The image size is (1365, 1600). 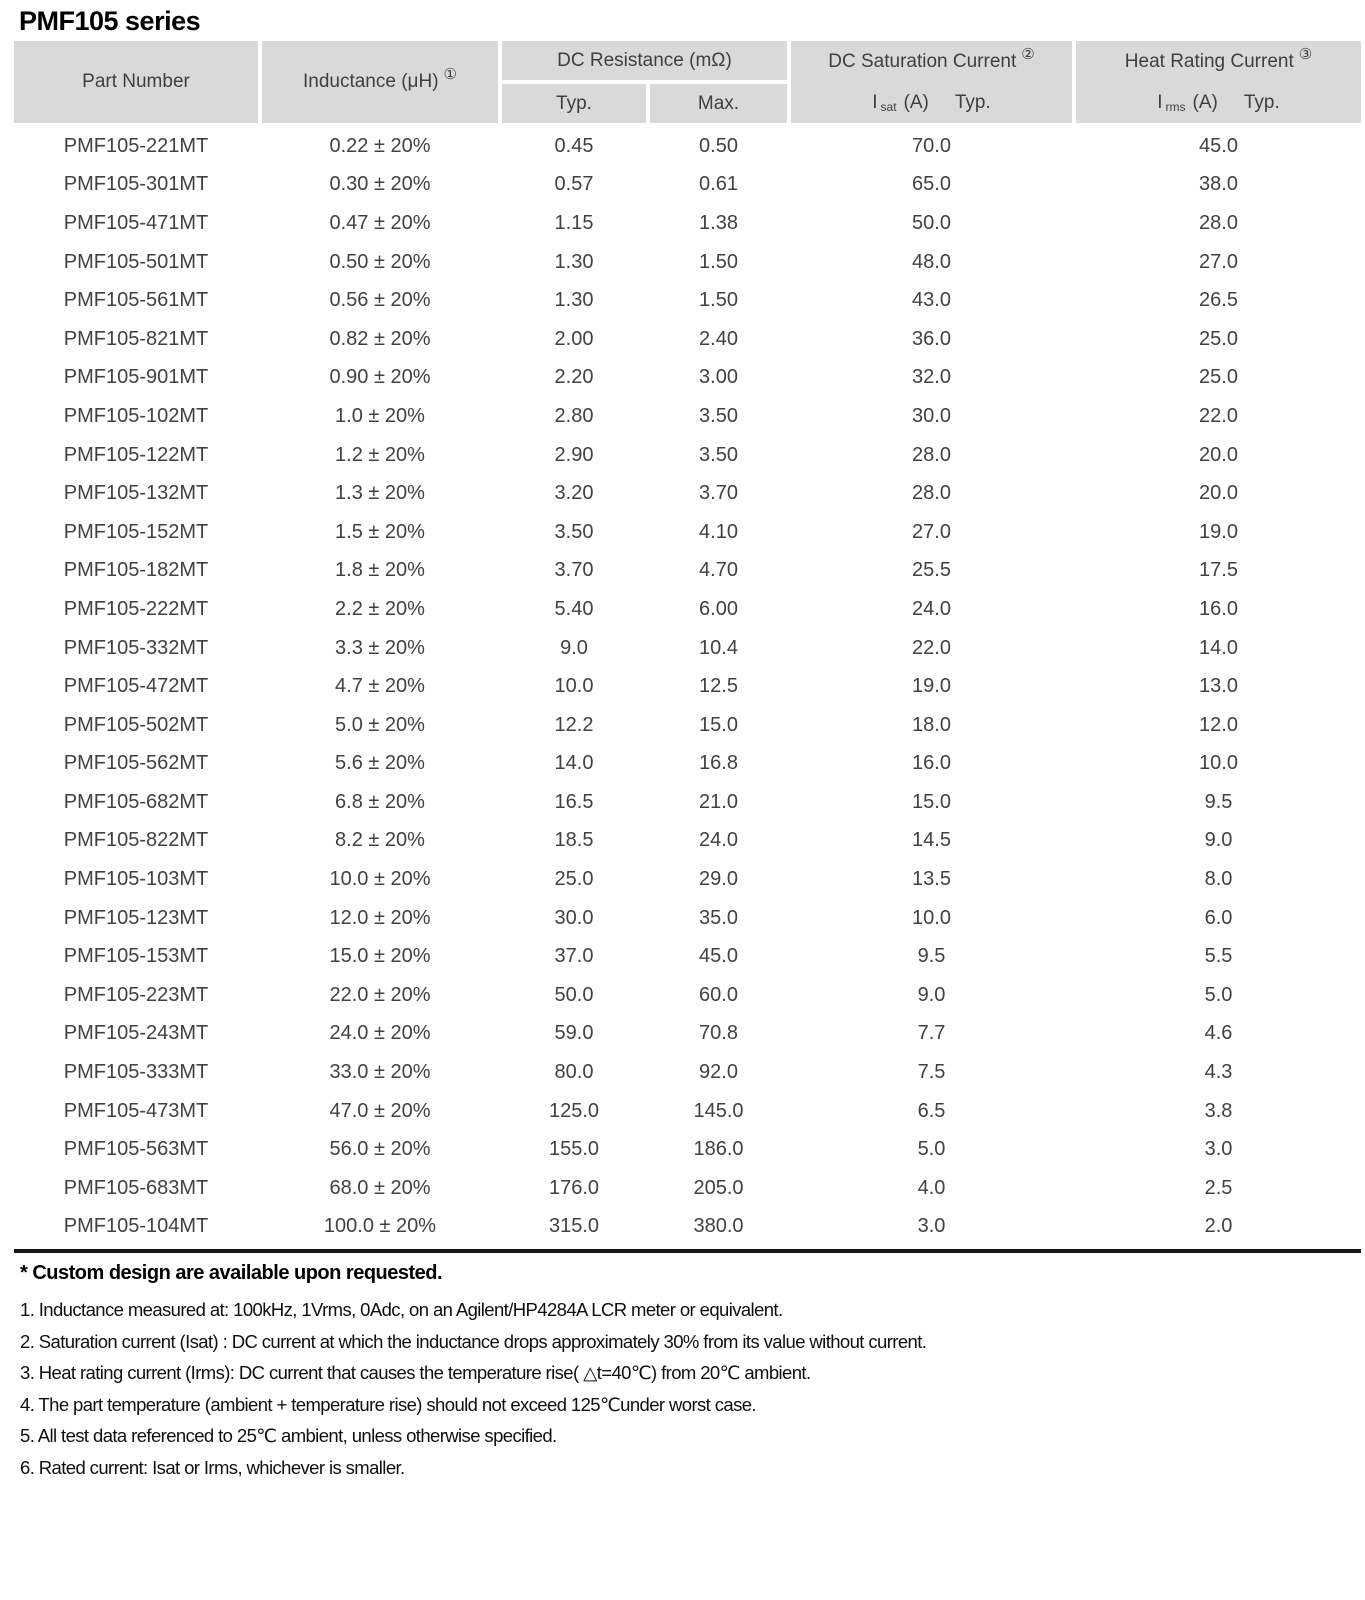 I want to click on isat-cell: 13.5, so click(x=931, y=879).